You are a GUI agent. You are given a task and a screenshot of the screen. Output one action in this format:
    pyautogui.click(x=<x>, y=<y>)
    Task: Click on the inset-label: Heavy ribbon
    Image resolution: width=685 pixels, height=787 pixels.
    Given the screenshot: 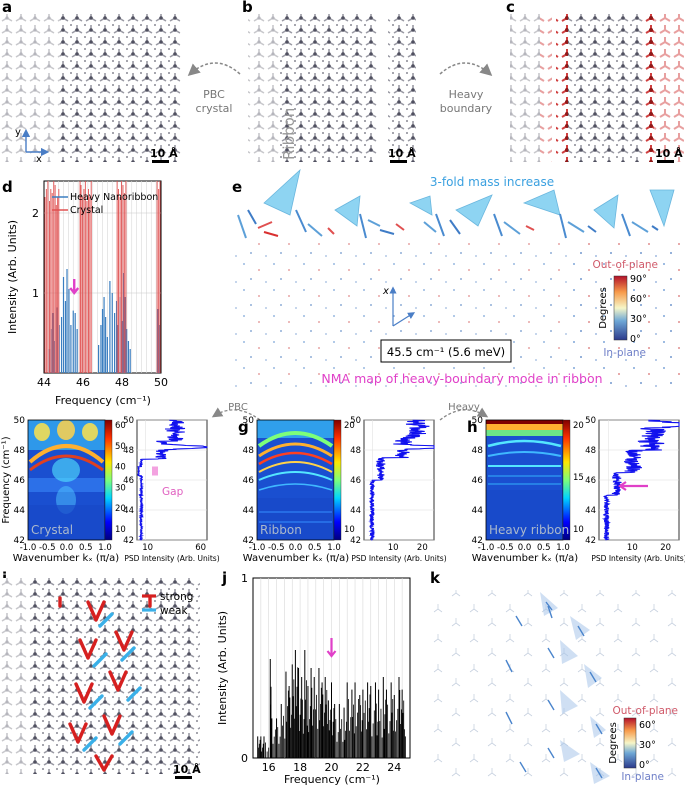 What is the action you would take?
    pyautogui.click(x=529, y=530)
    